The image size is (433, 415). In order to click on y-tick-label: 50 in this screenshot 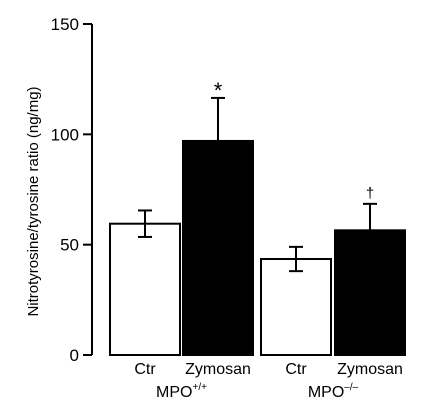, I will do `click(69, 245)`.